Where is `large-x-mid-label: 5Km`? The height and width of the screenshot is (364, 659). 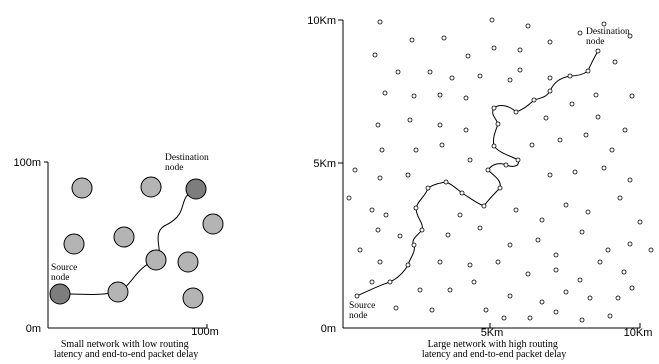
large-x-mid-label: 5Km is located at coordinates (492, 333).